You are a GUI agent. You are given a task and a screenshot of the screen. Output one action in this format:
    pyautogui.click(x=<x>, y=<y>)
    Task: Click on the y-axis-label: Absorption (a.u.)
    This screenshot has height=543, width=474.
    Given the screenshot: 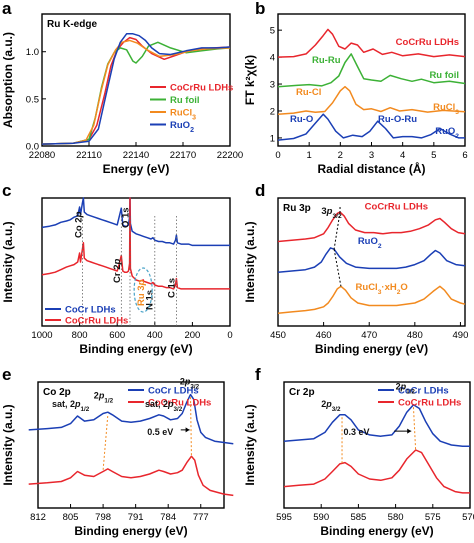 What is the action you would take?
    pyautogui.click(x=8, y=80)
    